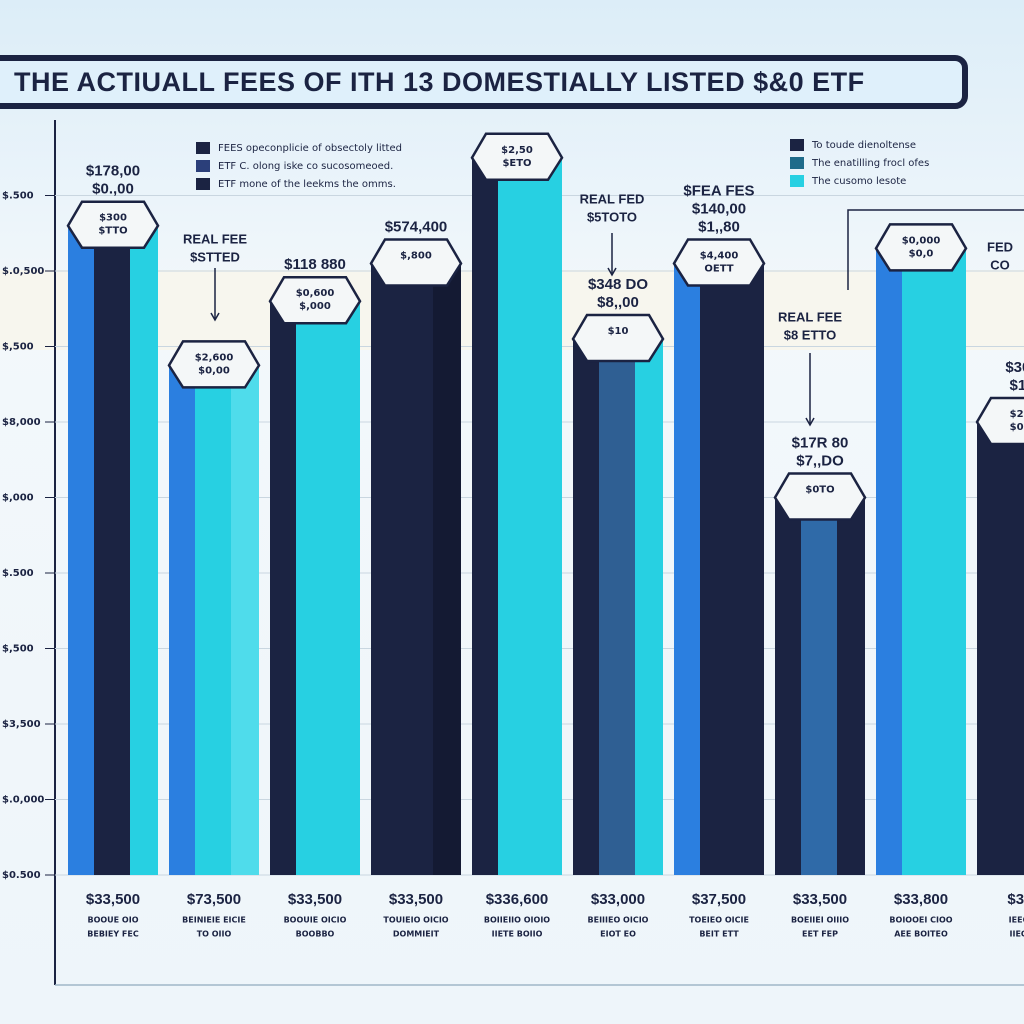 Image resolution: width=1024 pixels, height=1024 pixels. I want to click on y-tick-label: $.0,000, so click(23, 800).